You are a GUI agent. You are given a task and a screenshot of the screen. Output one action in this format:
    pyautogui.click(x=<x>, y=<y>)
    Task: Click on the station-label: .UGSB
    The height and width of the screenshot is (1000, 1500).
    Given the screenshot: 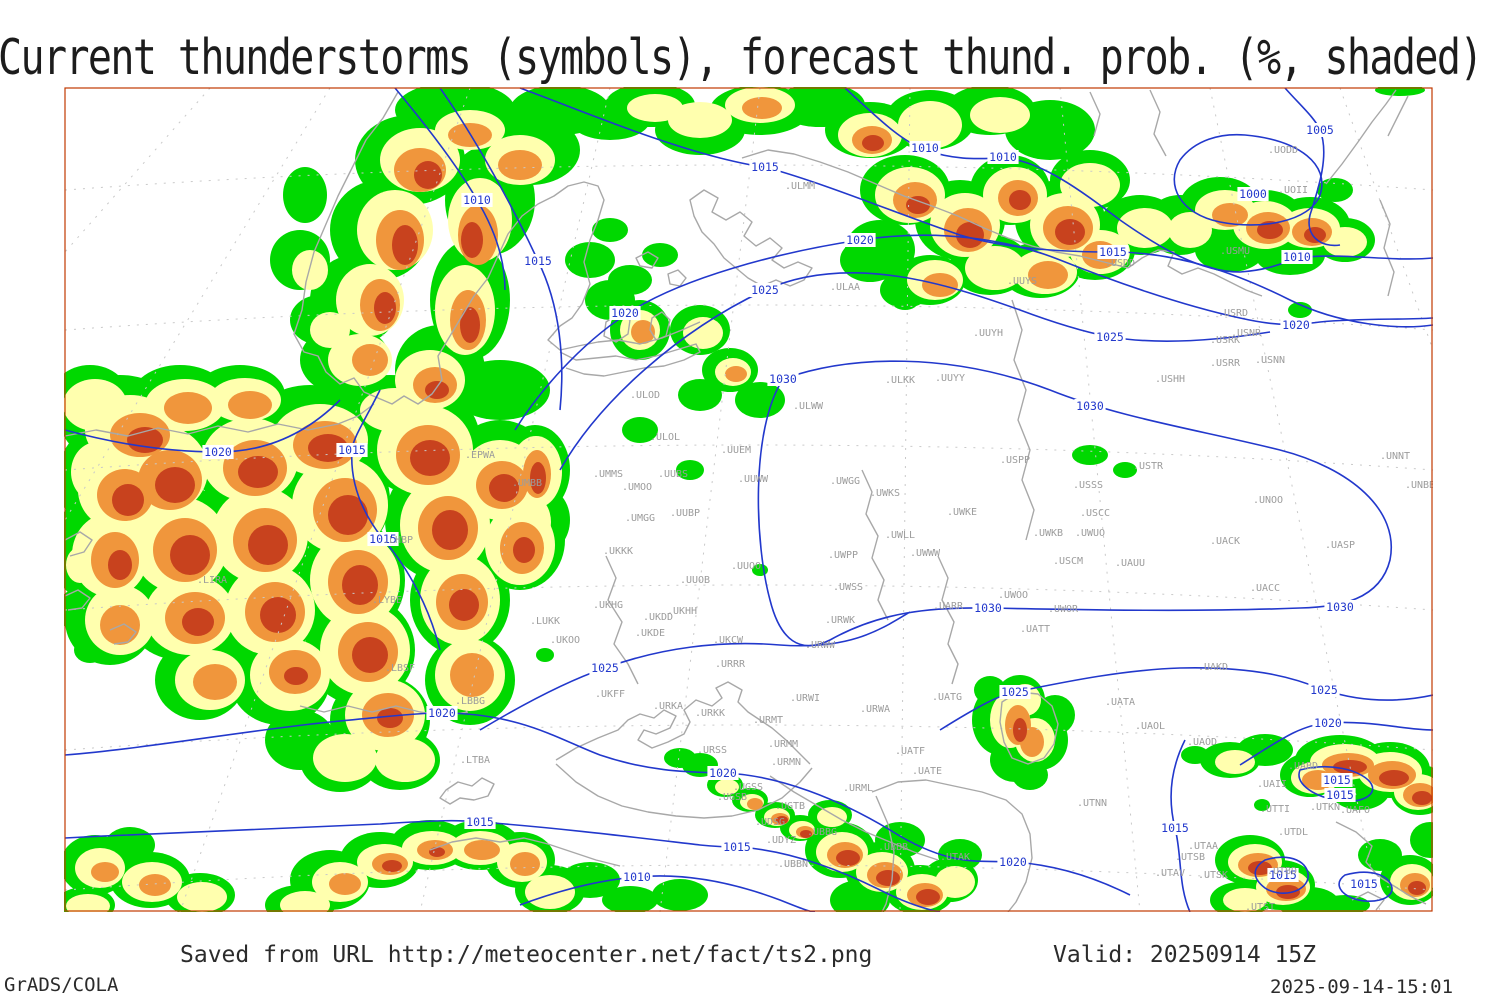 What is the action you would take?
    pyautogui.click(x=732, y=797)
    